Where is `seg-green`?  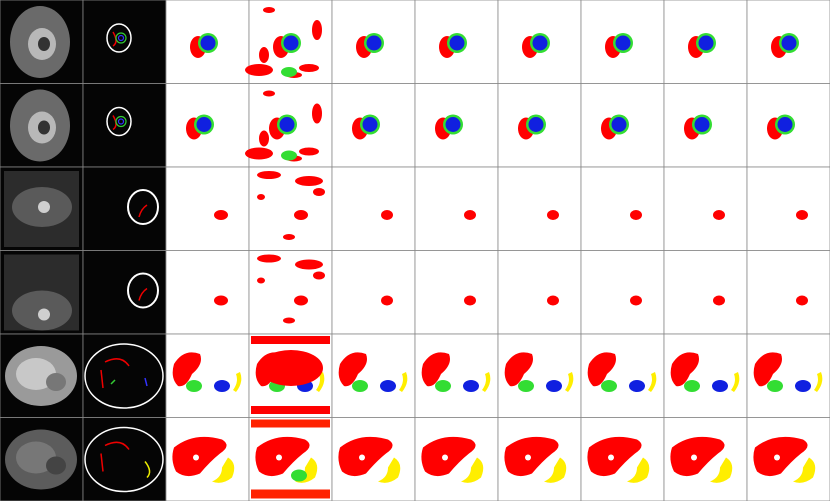 seg-green is located at coordinates (194, 386).